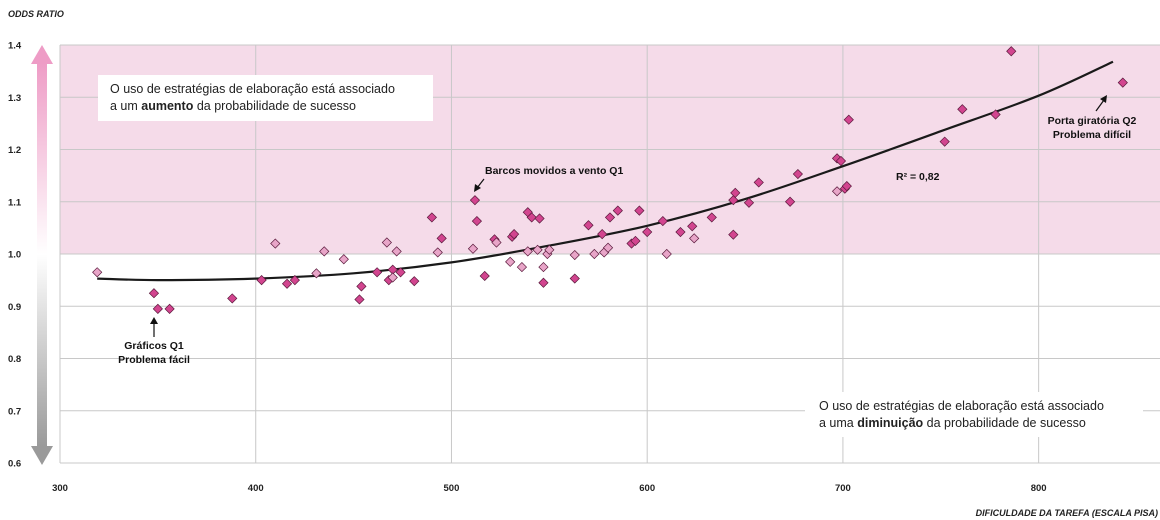 Image resolution: width=1160 pixels, height=520 pixels. I want to click on box-increase-line2-bold: aumento, so click(167, 106).